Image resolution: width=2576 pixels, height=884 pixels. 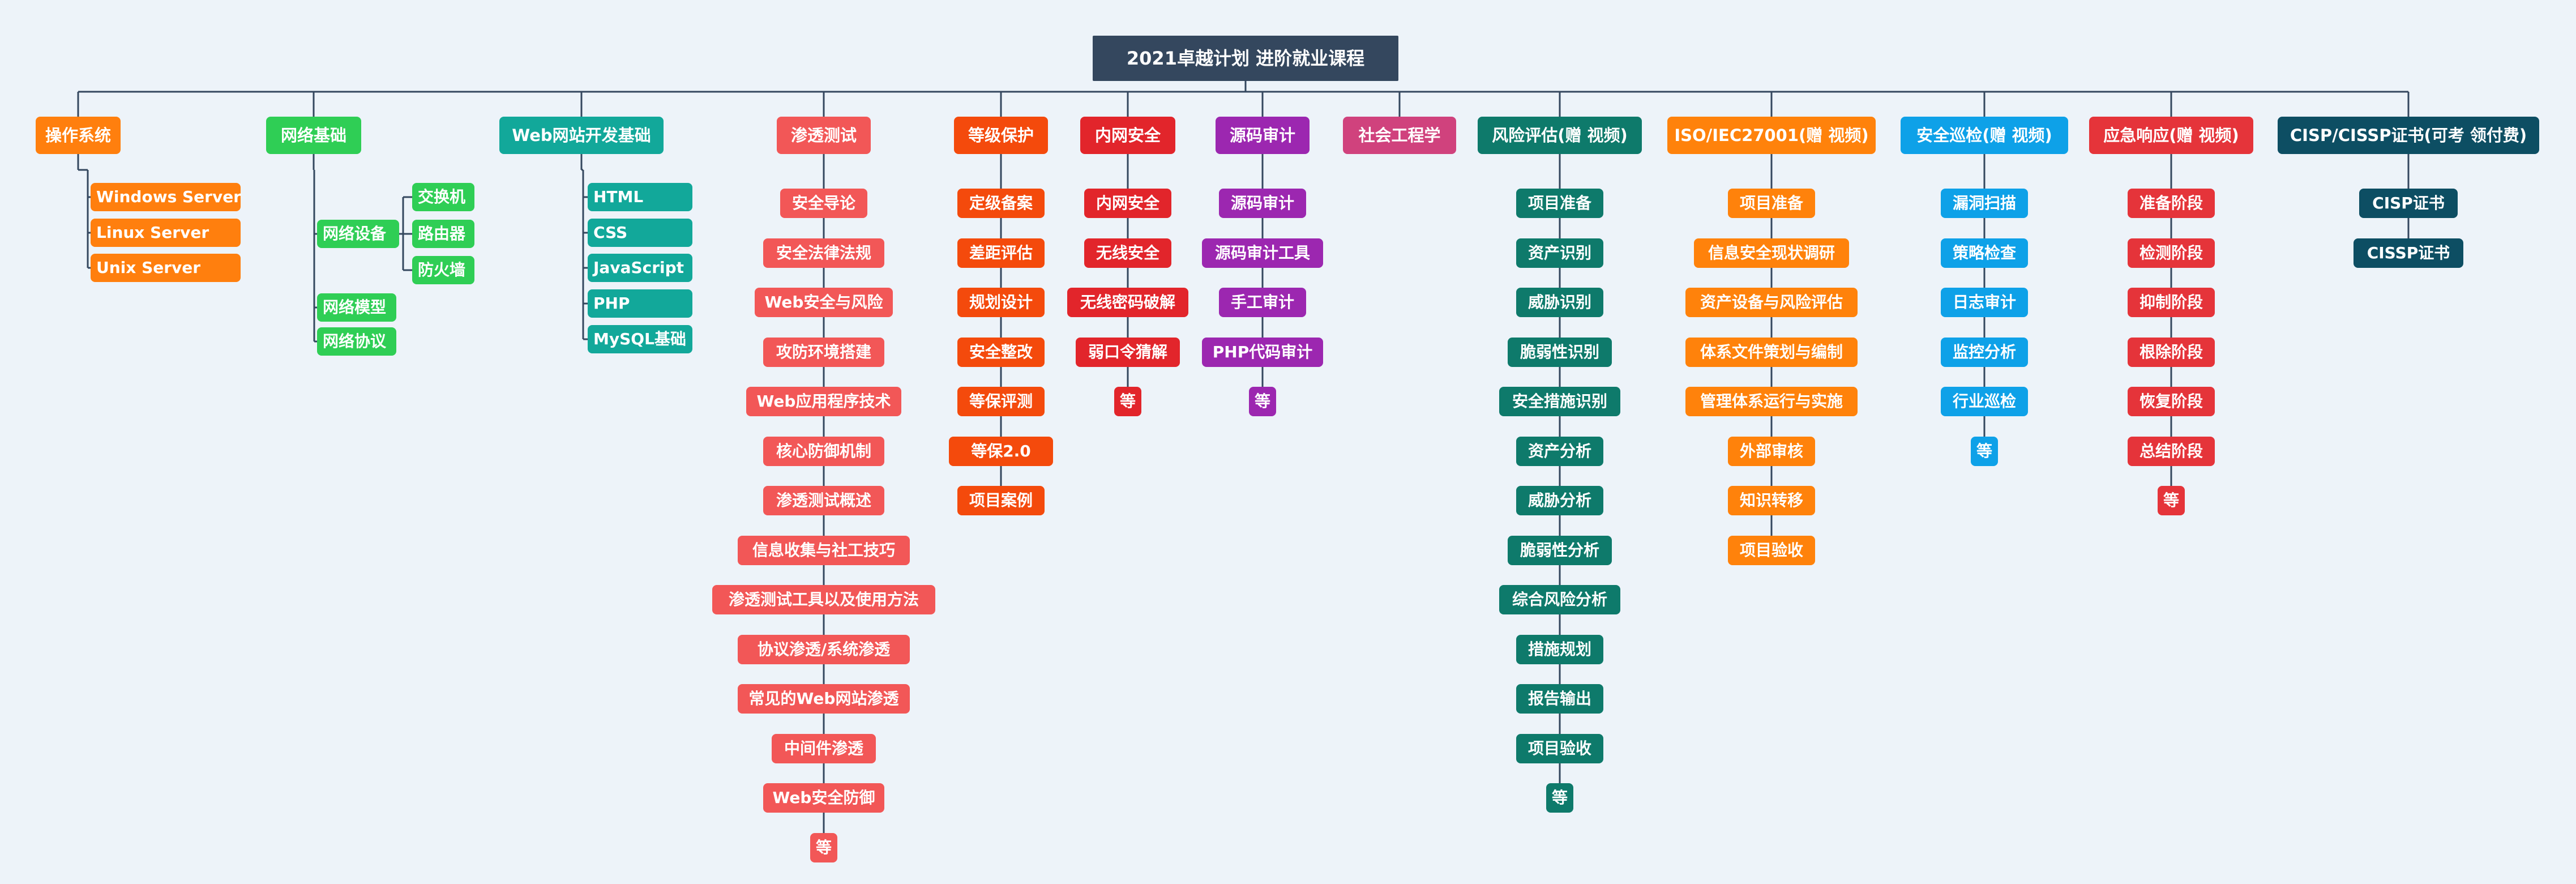 What do you see at coordinates (1559, 798) in the screenshot?
I see `risk-item: 等` at bounding box center [1559, 798].